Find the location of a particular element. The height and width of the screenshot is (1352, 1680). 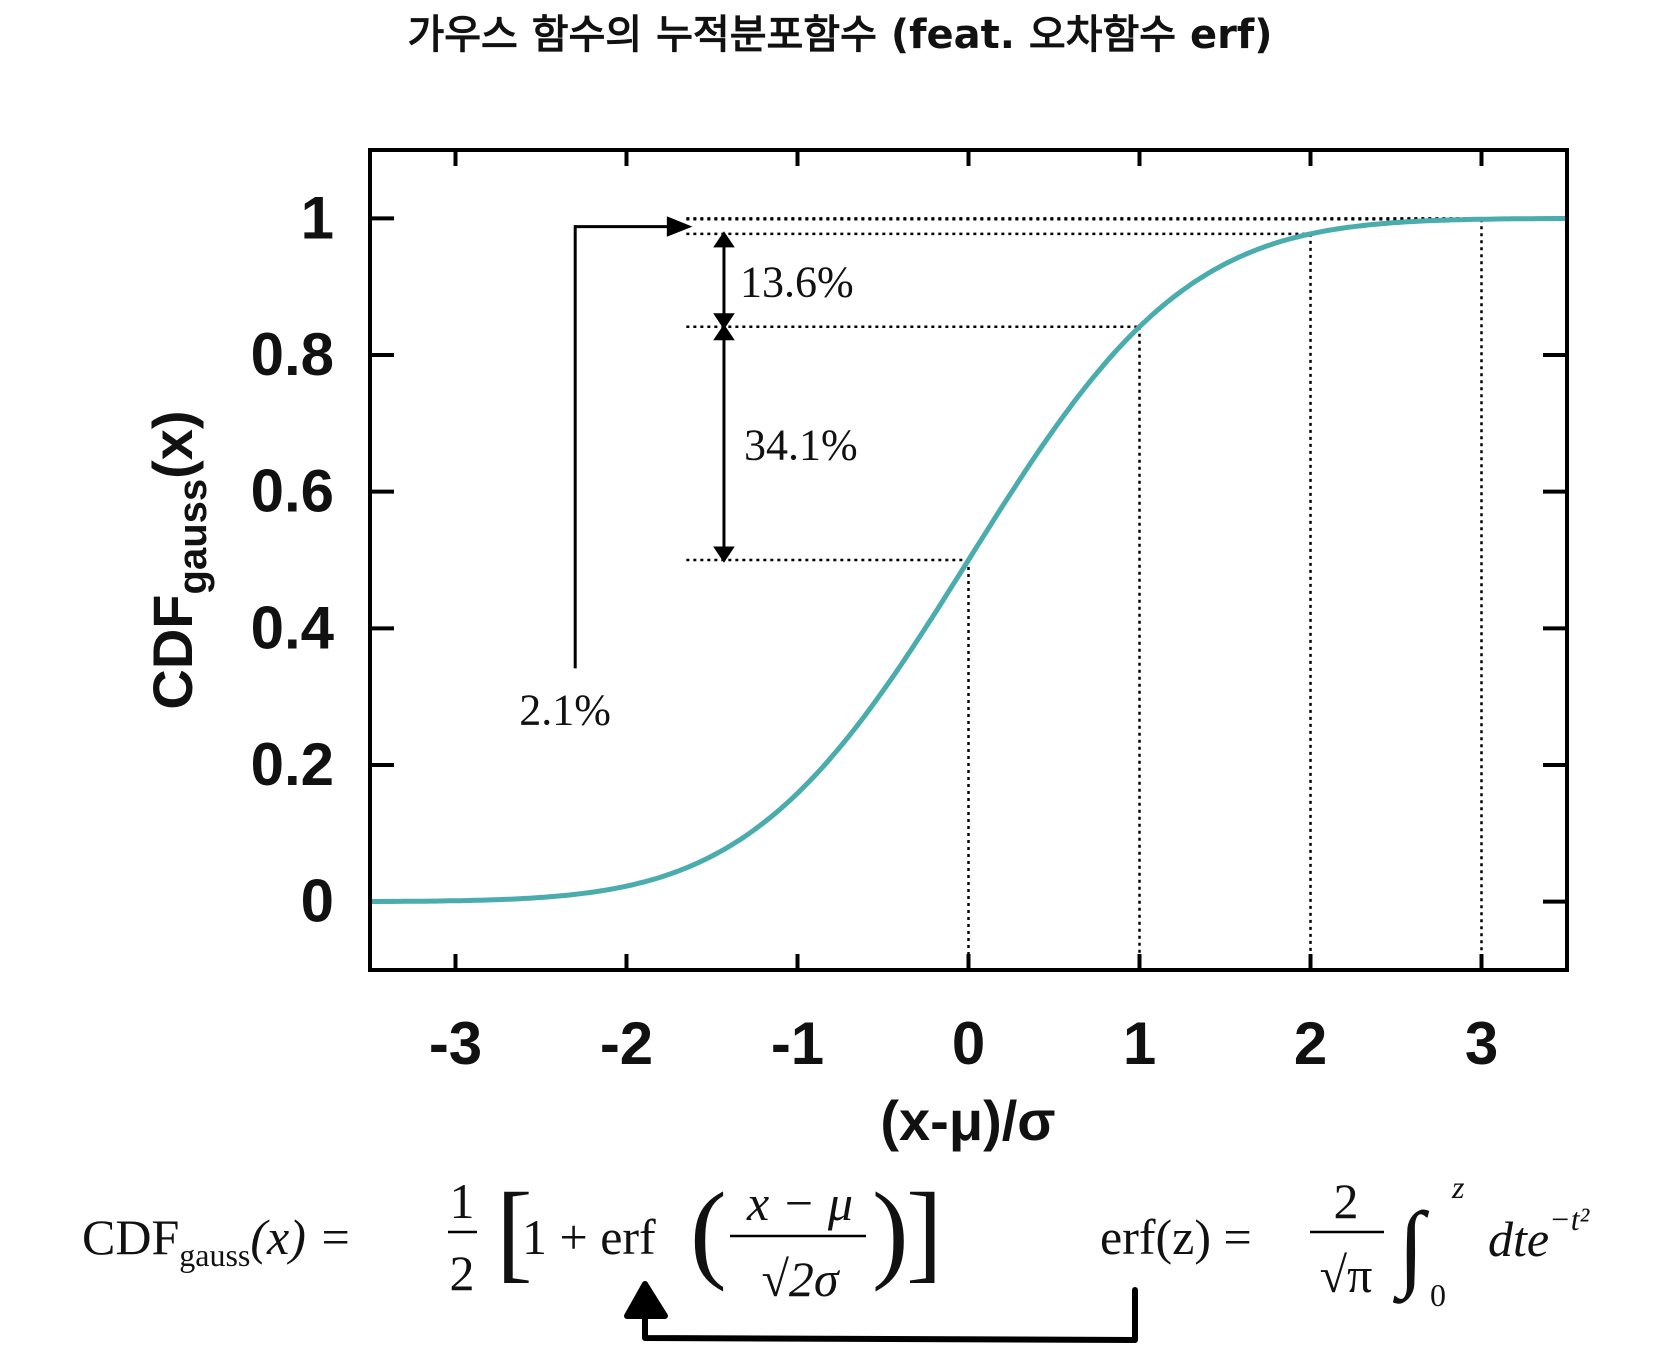

link-arrow-path is located at coordinates (890, 1315).